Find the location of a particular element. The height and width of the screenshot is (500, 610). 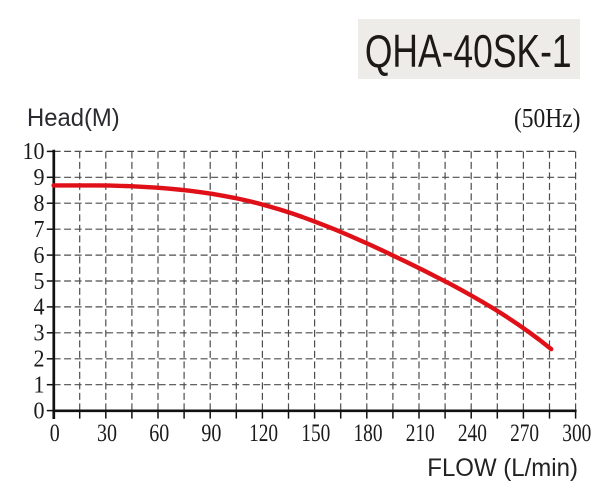

svg-text: 300 is located at coordinates (576, 433).